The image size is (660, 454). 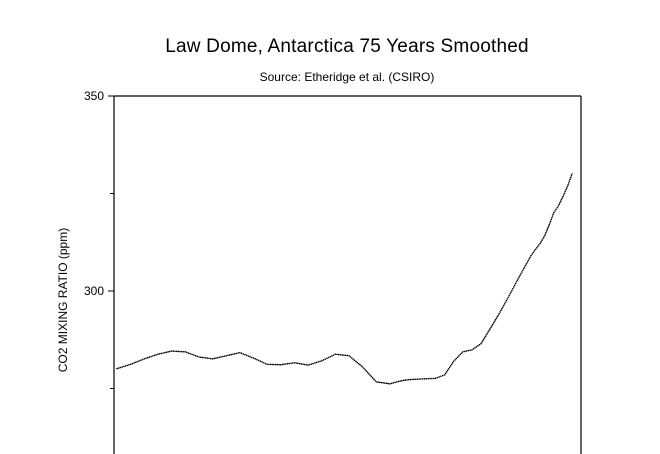 I want to click on y-tick-label: 300, so click(x=94, y=291).